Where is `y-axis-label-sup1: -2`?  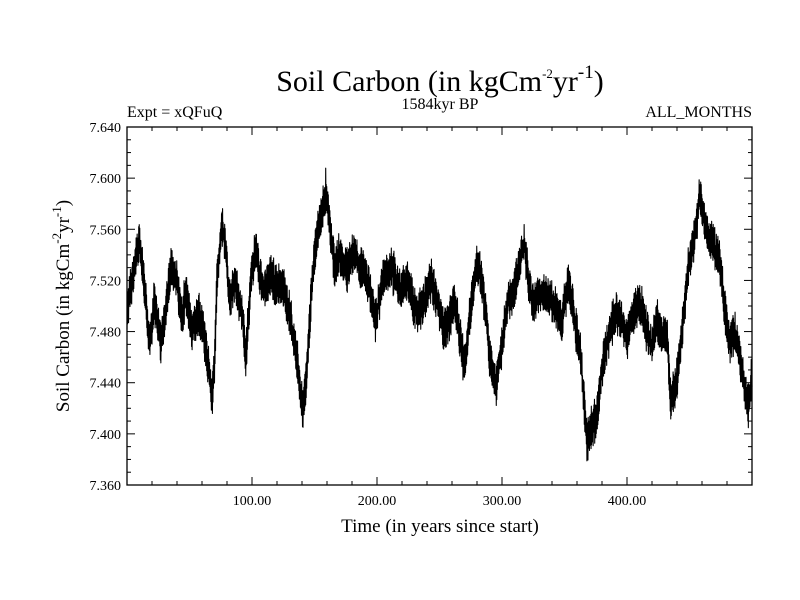 y-axis-label-sup1: -2 is located at coordinates (56, 238).